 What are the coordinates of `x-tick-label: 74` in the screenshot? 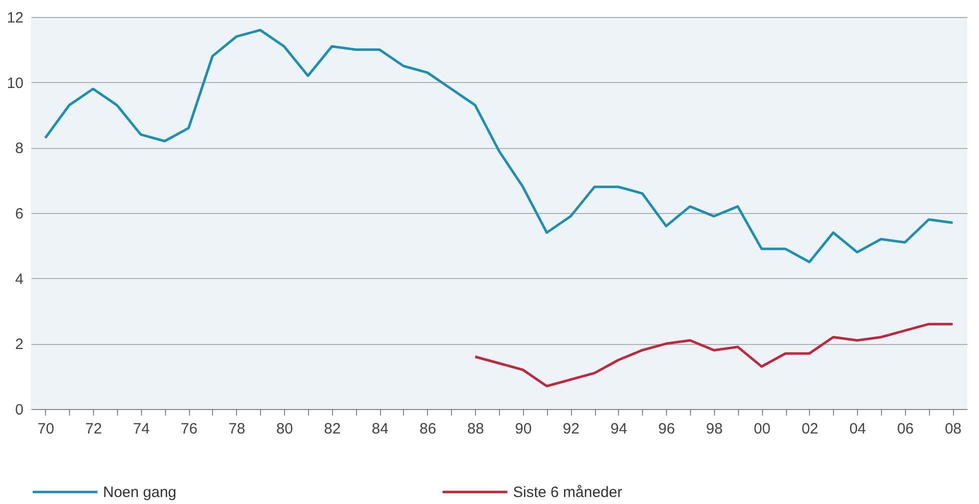 It's located at (141, 429).